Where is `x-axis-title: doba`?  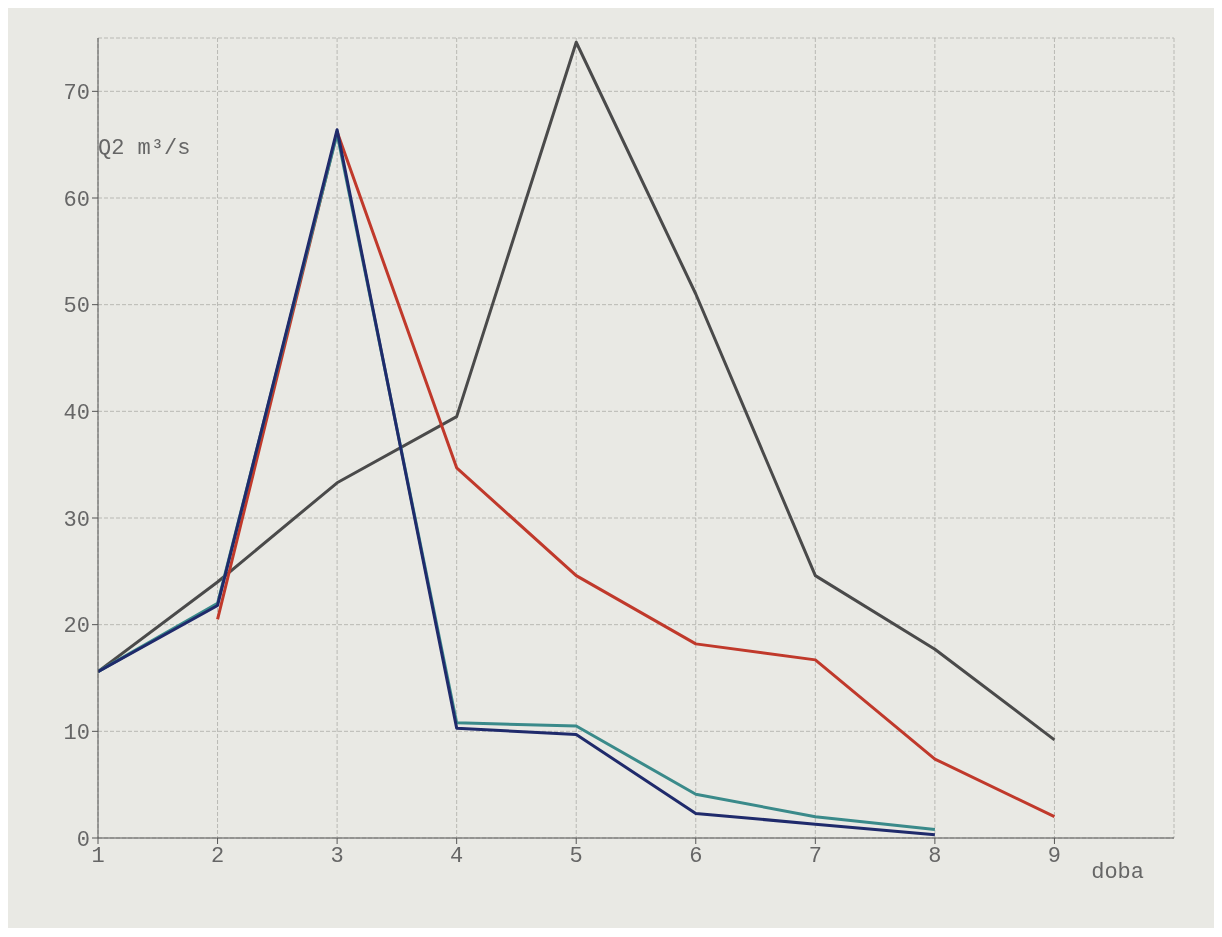 x-axis-title: doba is located at coordinates (1117, 872).